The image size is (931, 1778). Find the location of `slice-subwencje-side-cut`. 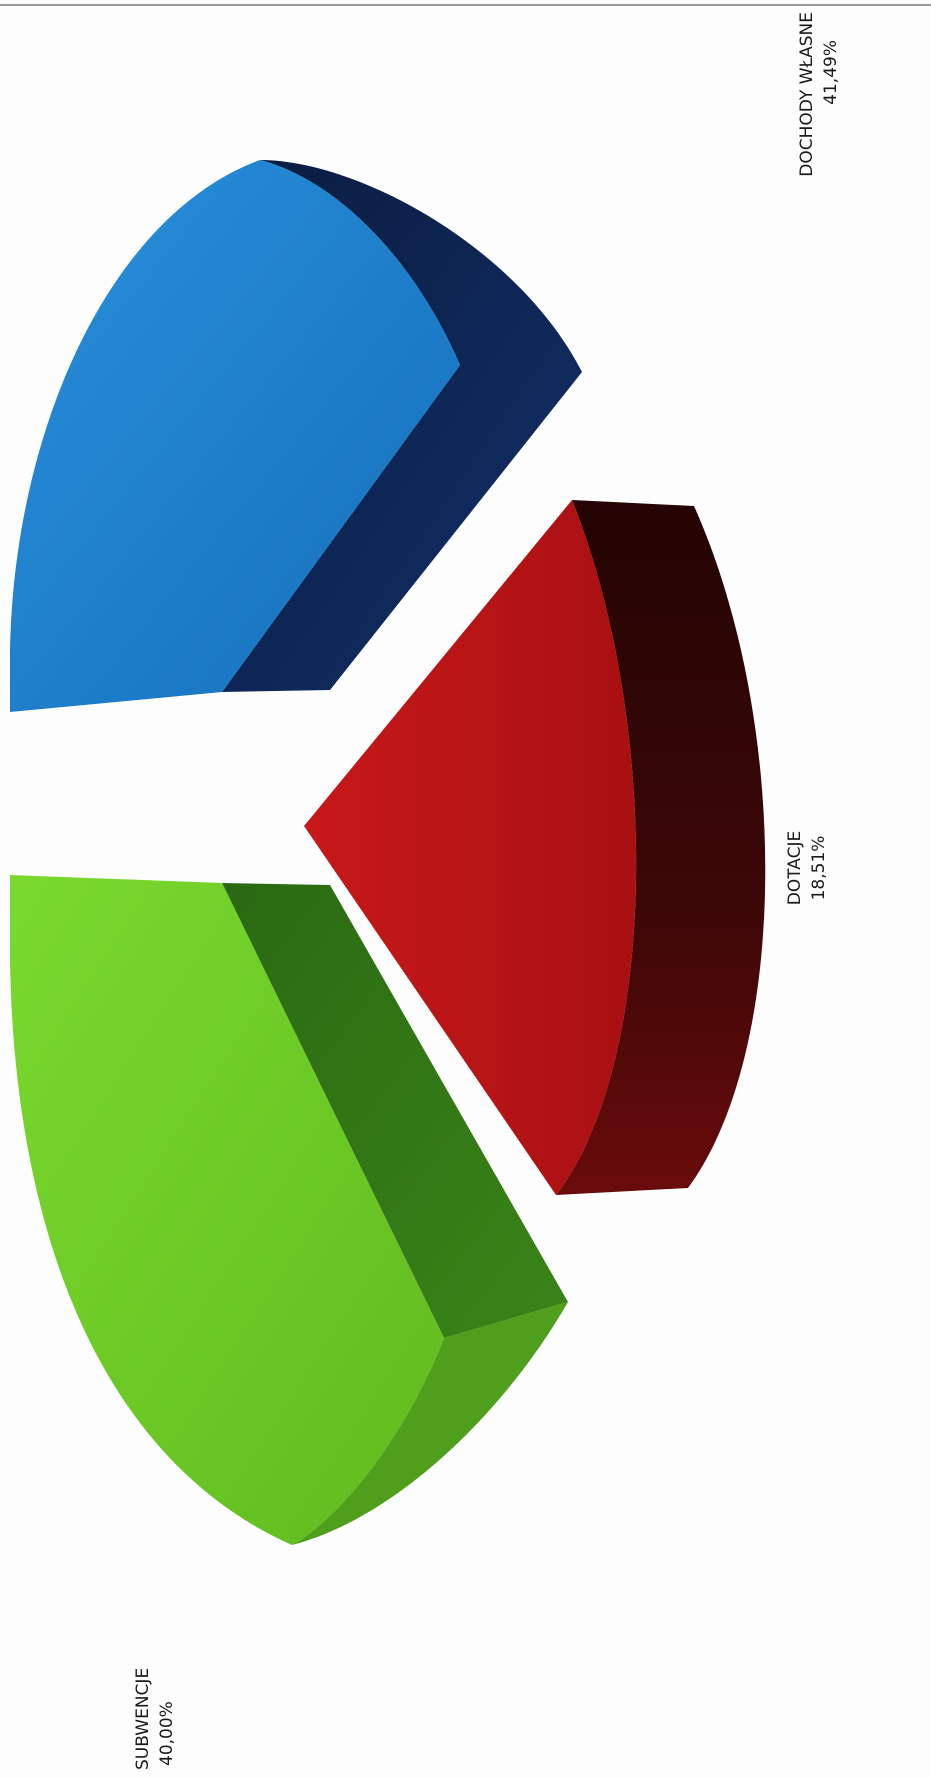

slice-subwencje-side-cut is located at coordinates (395, 1110).